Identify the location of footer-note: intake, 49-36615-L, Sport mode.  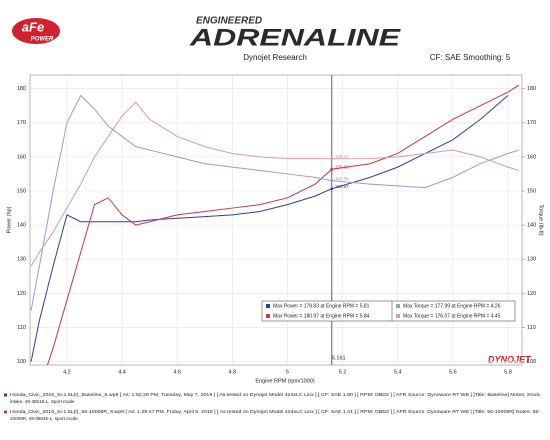
(42, 401).